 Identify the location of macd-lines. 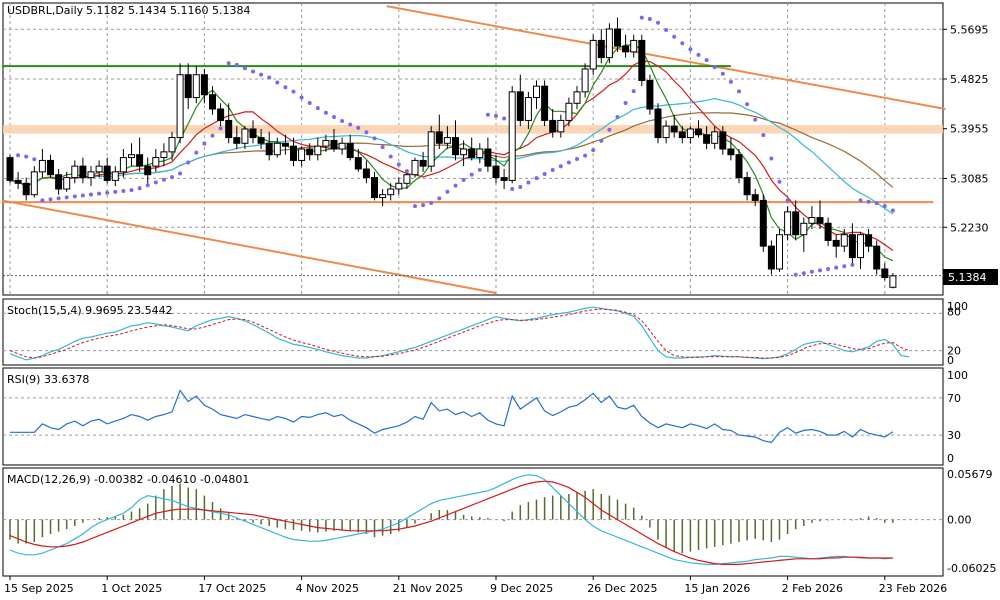
(451, 520).